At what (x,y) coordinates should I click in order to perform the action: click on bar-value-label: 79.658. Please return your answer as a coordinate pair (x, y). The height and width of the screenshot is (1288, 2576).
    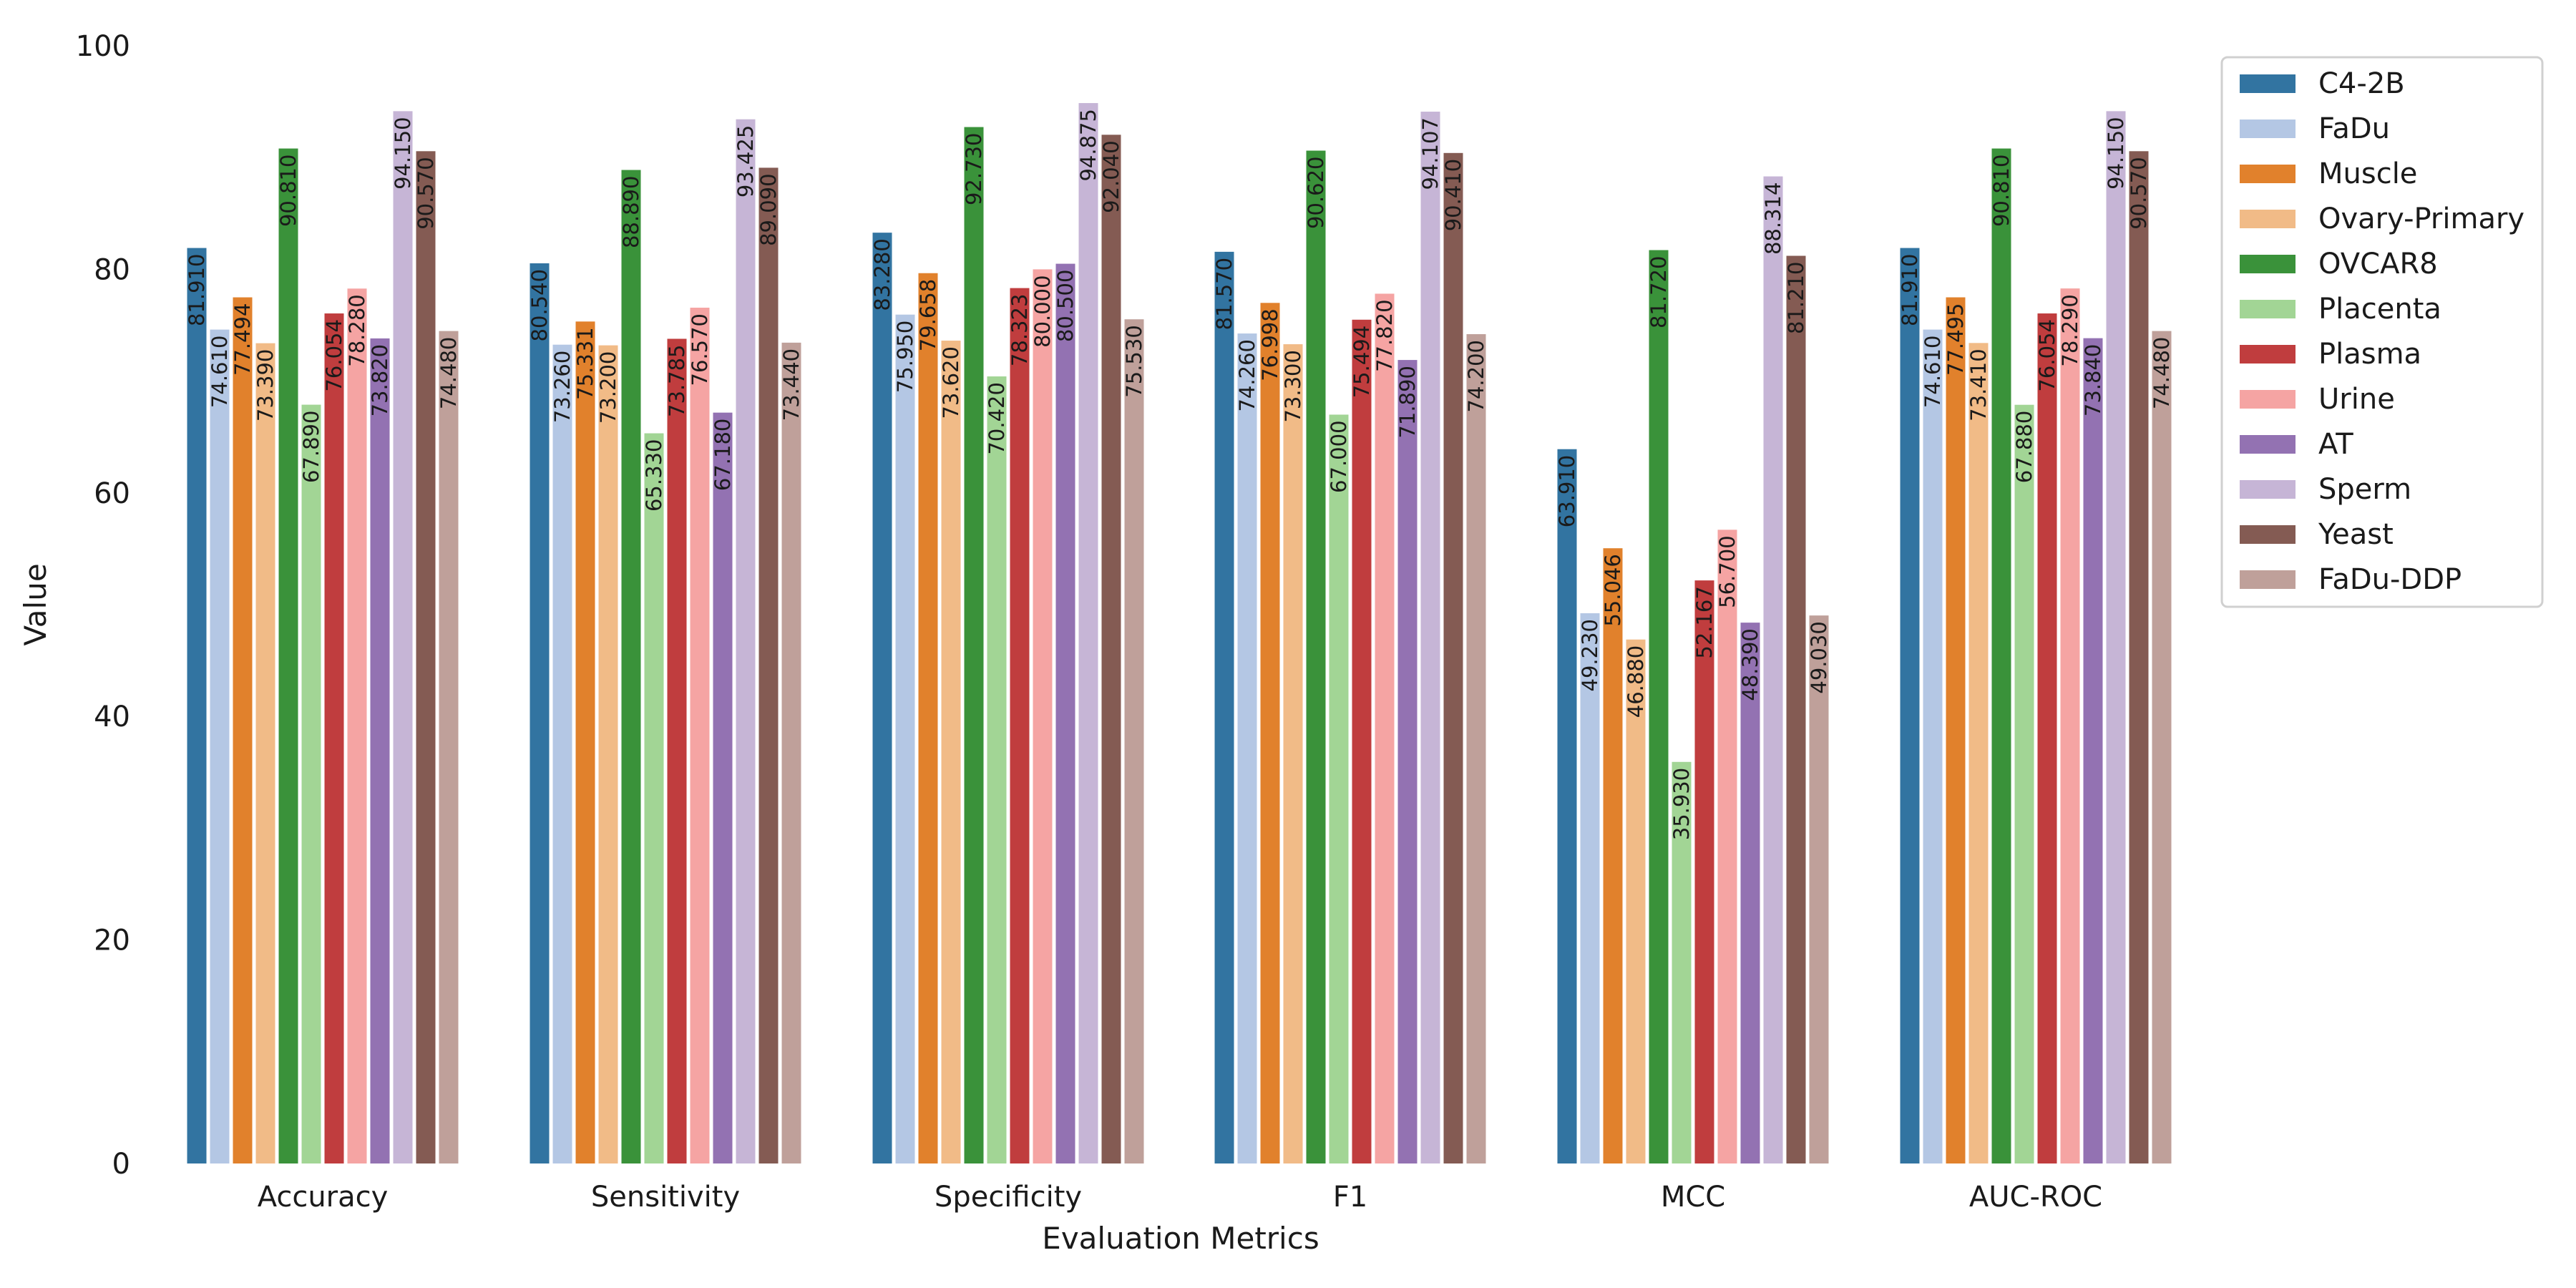
    Looking at the image, I should click on (928, 315).